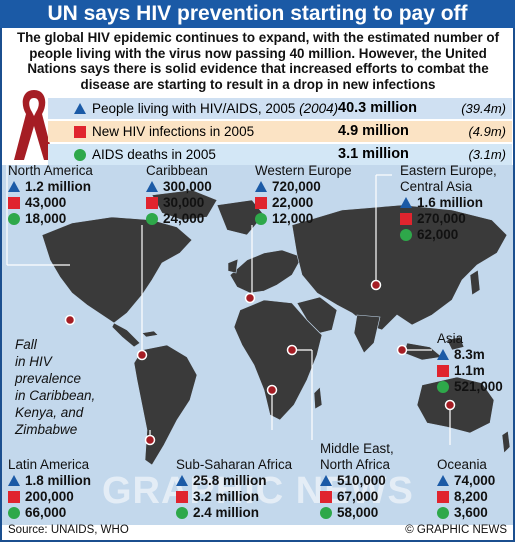  Describe the element at coordinates (471, 512) in the screenshot. I see `deaths-value: 3,600` at that location.